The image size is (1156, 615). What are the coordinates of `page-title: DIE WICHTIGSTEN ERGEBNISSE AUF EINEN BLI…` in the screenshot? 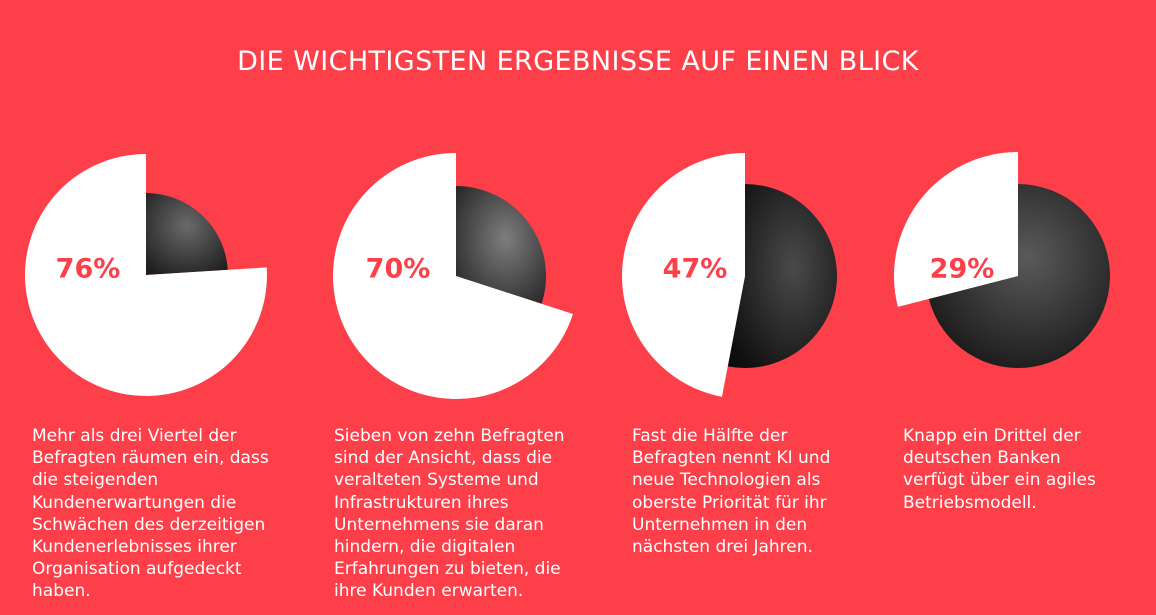 It's located at (578, 61).